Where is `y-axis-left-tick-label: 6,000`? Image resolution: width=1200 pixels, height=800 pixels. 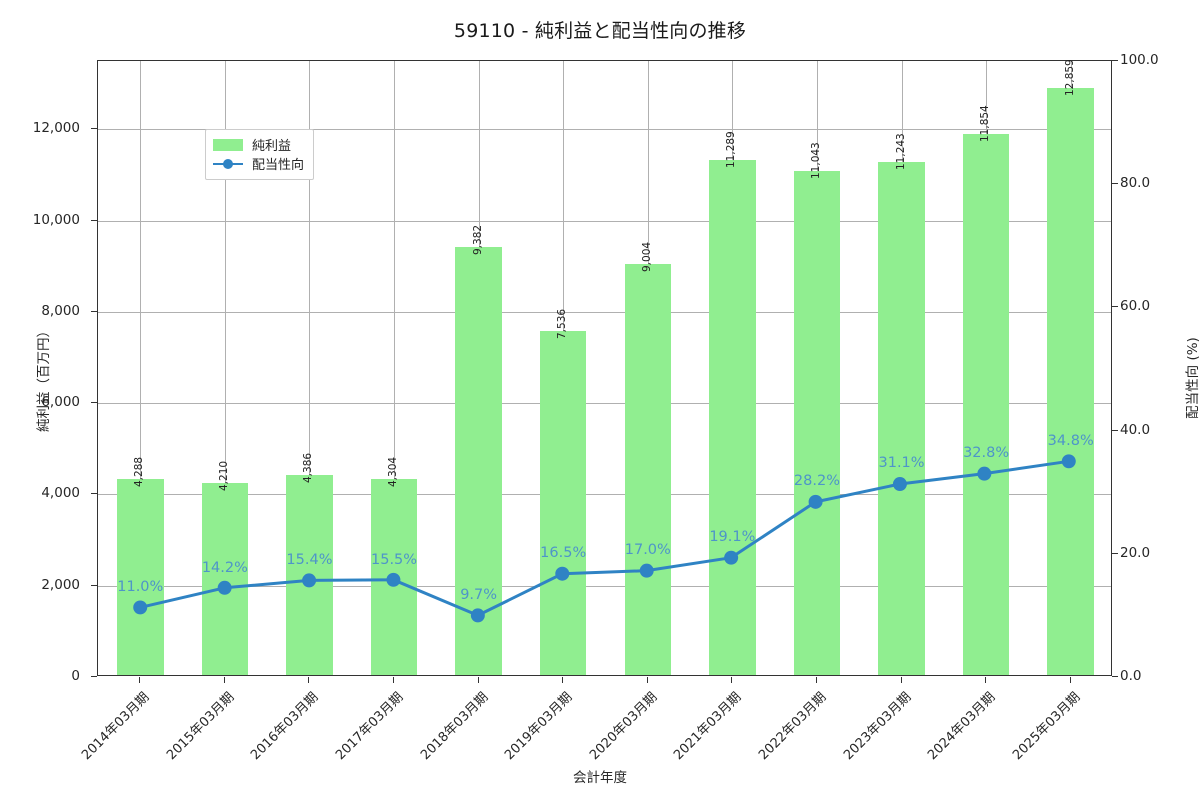 y-axis-left-tick-label: 6,000 is located at coordinates (60, 402).